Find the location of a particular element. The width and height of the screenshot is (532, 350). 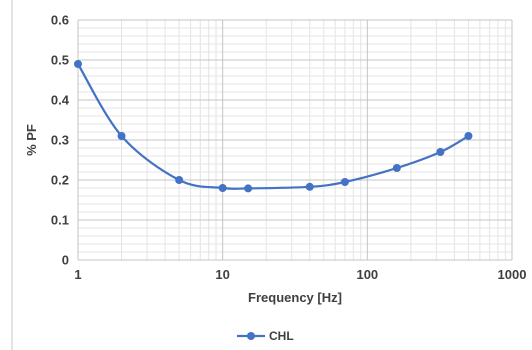

legend: CHL is located at coordinates (265, 336).